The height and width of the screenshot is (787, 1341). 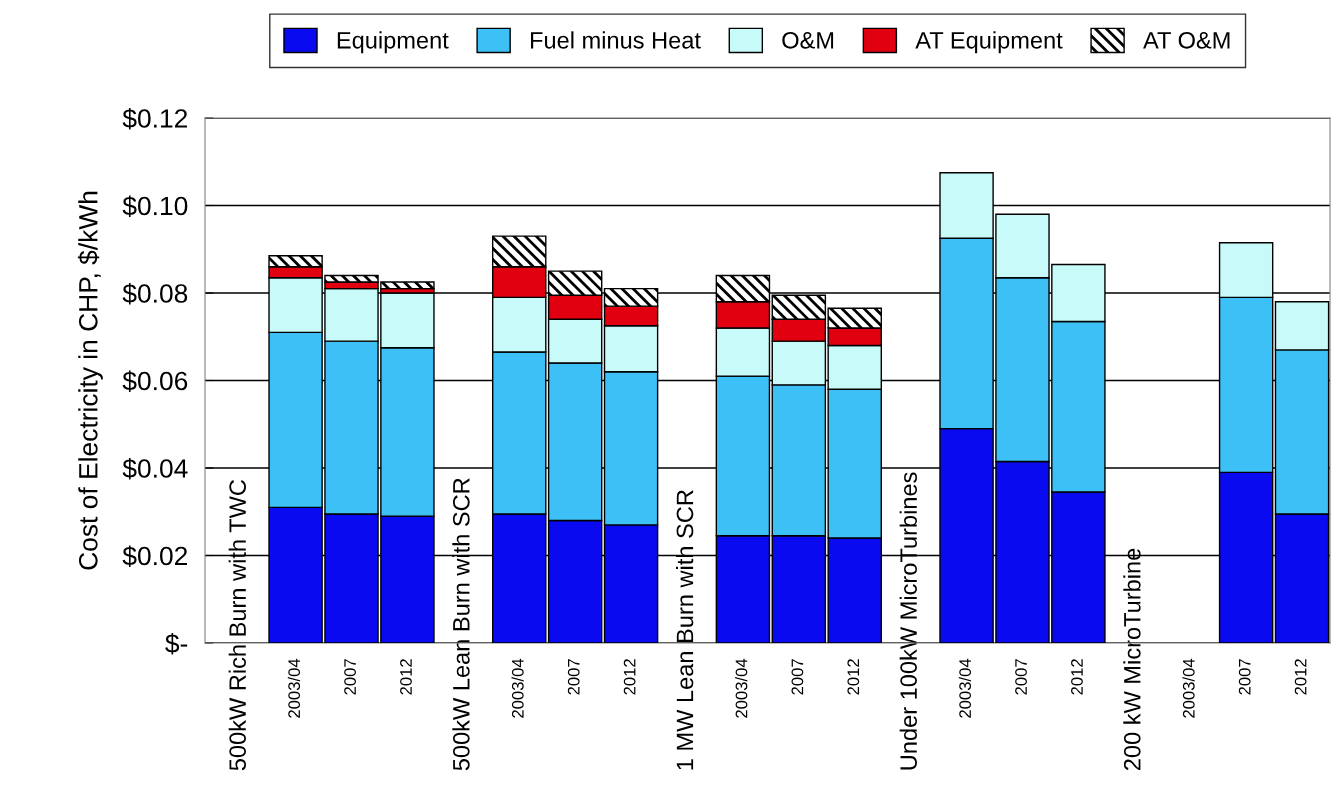 I want to click on y-tick-label: $0.10, so click(x=155, y=206).